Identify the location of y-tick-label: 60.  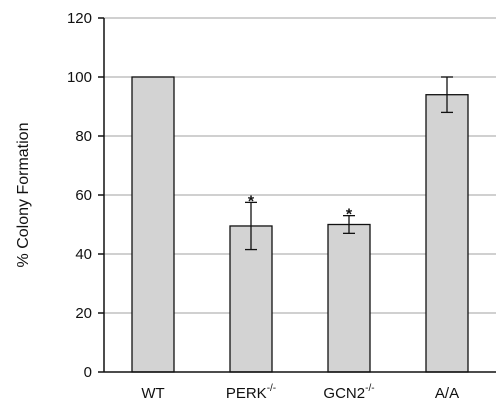
(83, 195).